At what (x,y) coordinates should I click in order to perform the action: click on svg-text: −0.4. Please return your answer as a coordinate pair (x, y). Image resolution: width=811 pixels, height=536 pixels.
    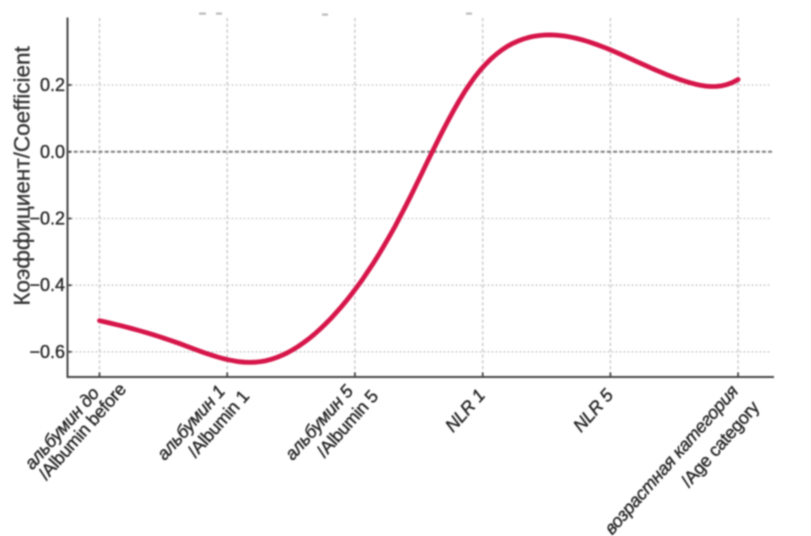
    Looking at the image, I should click on (47, 285).